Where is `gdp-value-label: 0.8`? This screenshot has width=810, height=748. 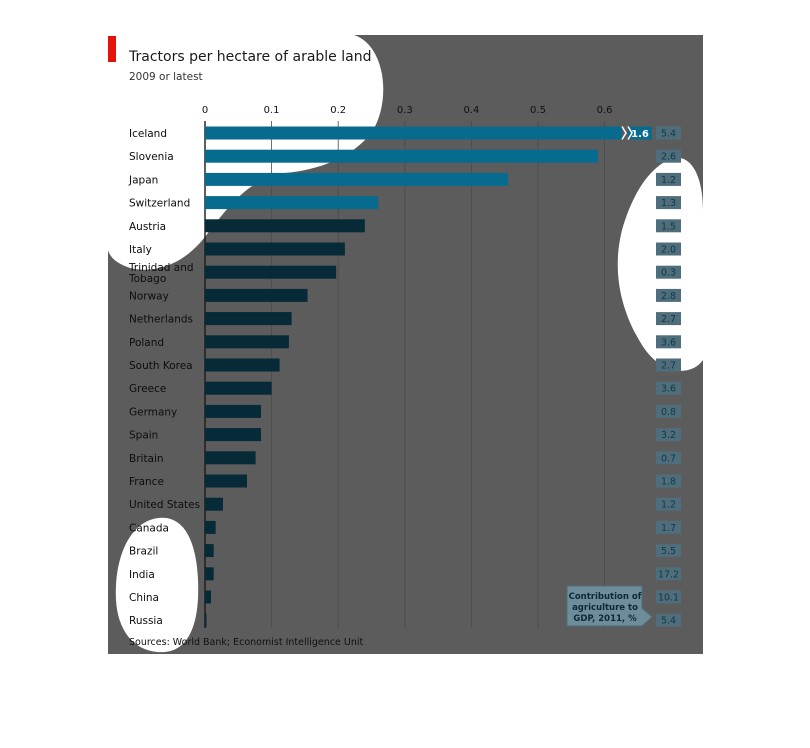 gdp-value-label: 0.8 is located at coordinates (668, 412).